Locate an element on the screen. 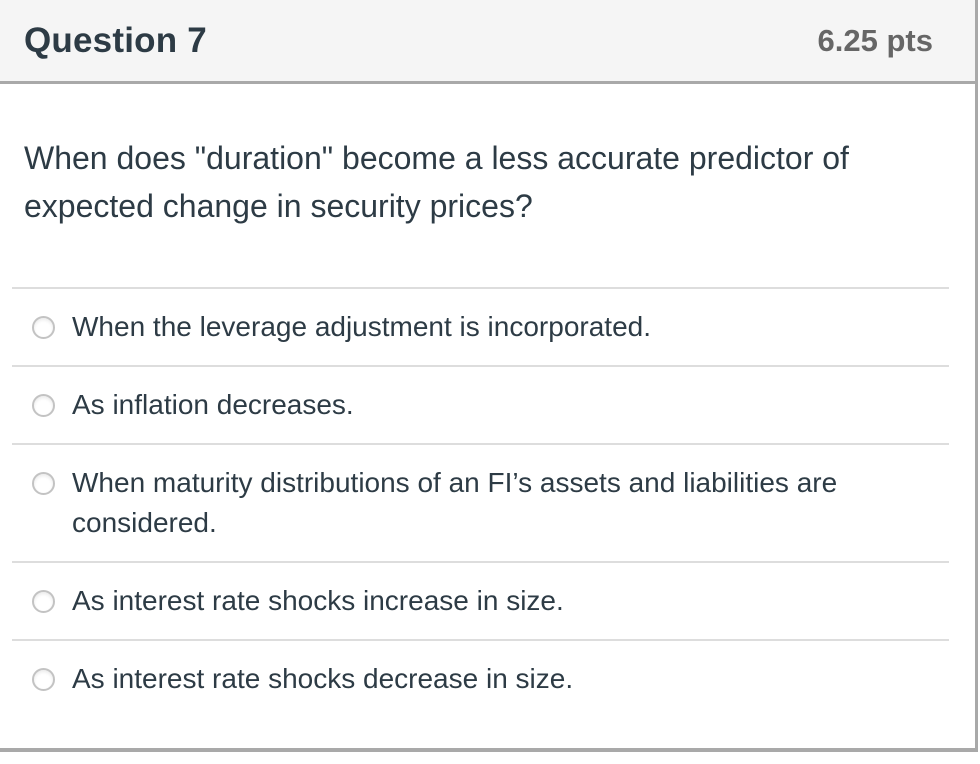  question-points: 6.25 pts is located at coordinates (875, 40).